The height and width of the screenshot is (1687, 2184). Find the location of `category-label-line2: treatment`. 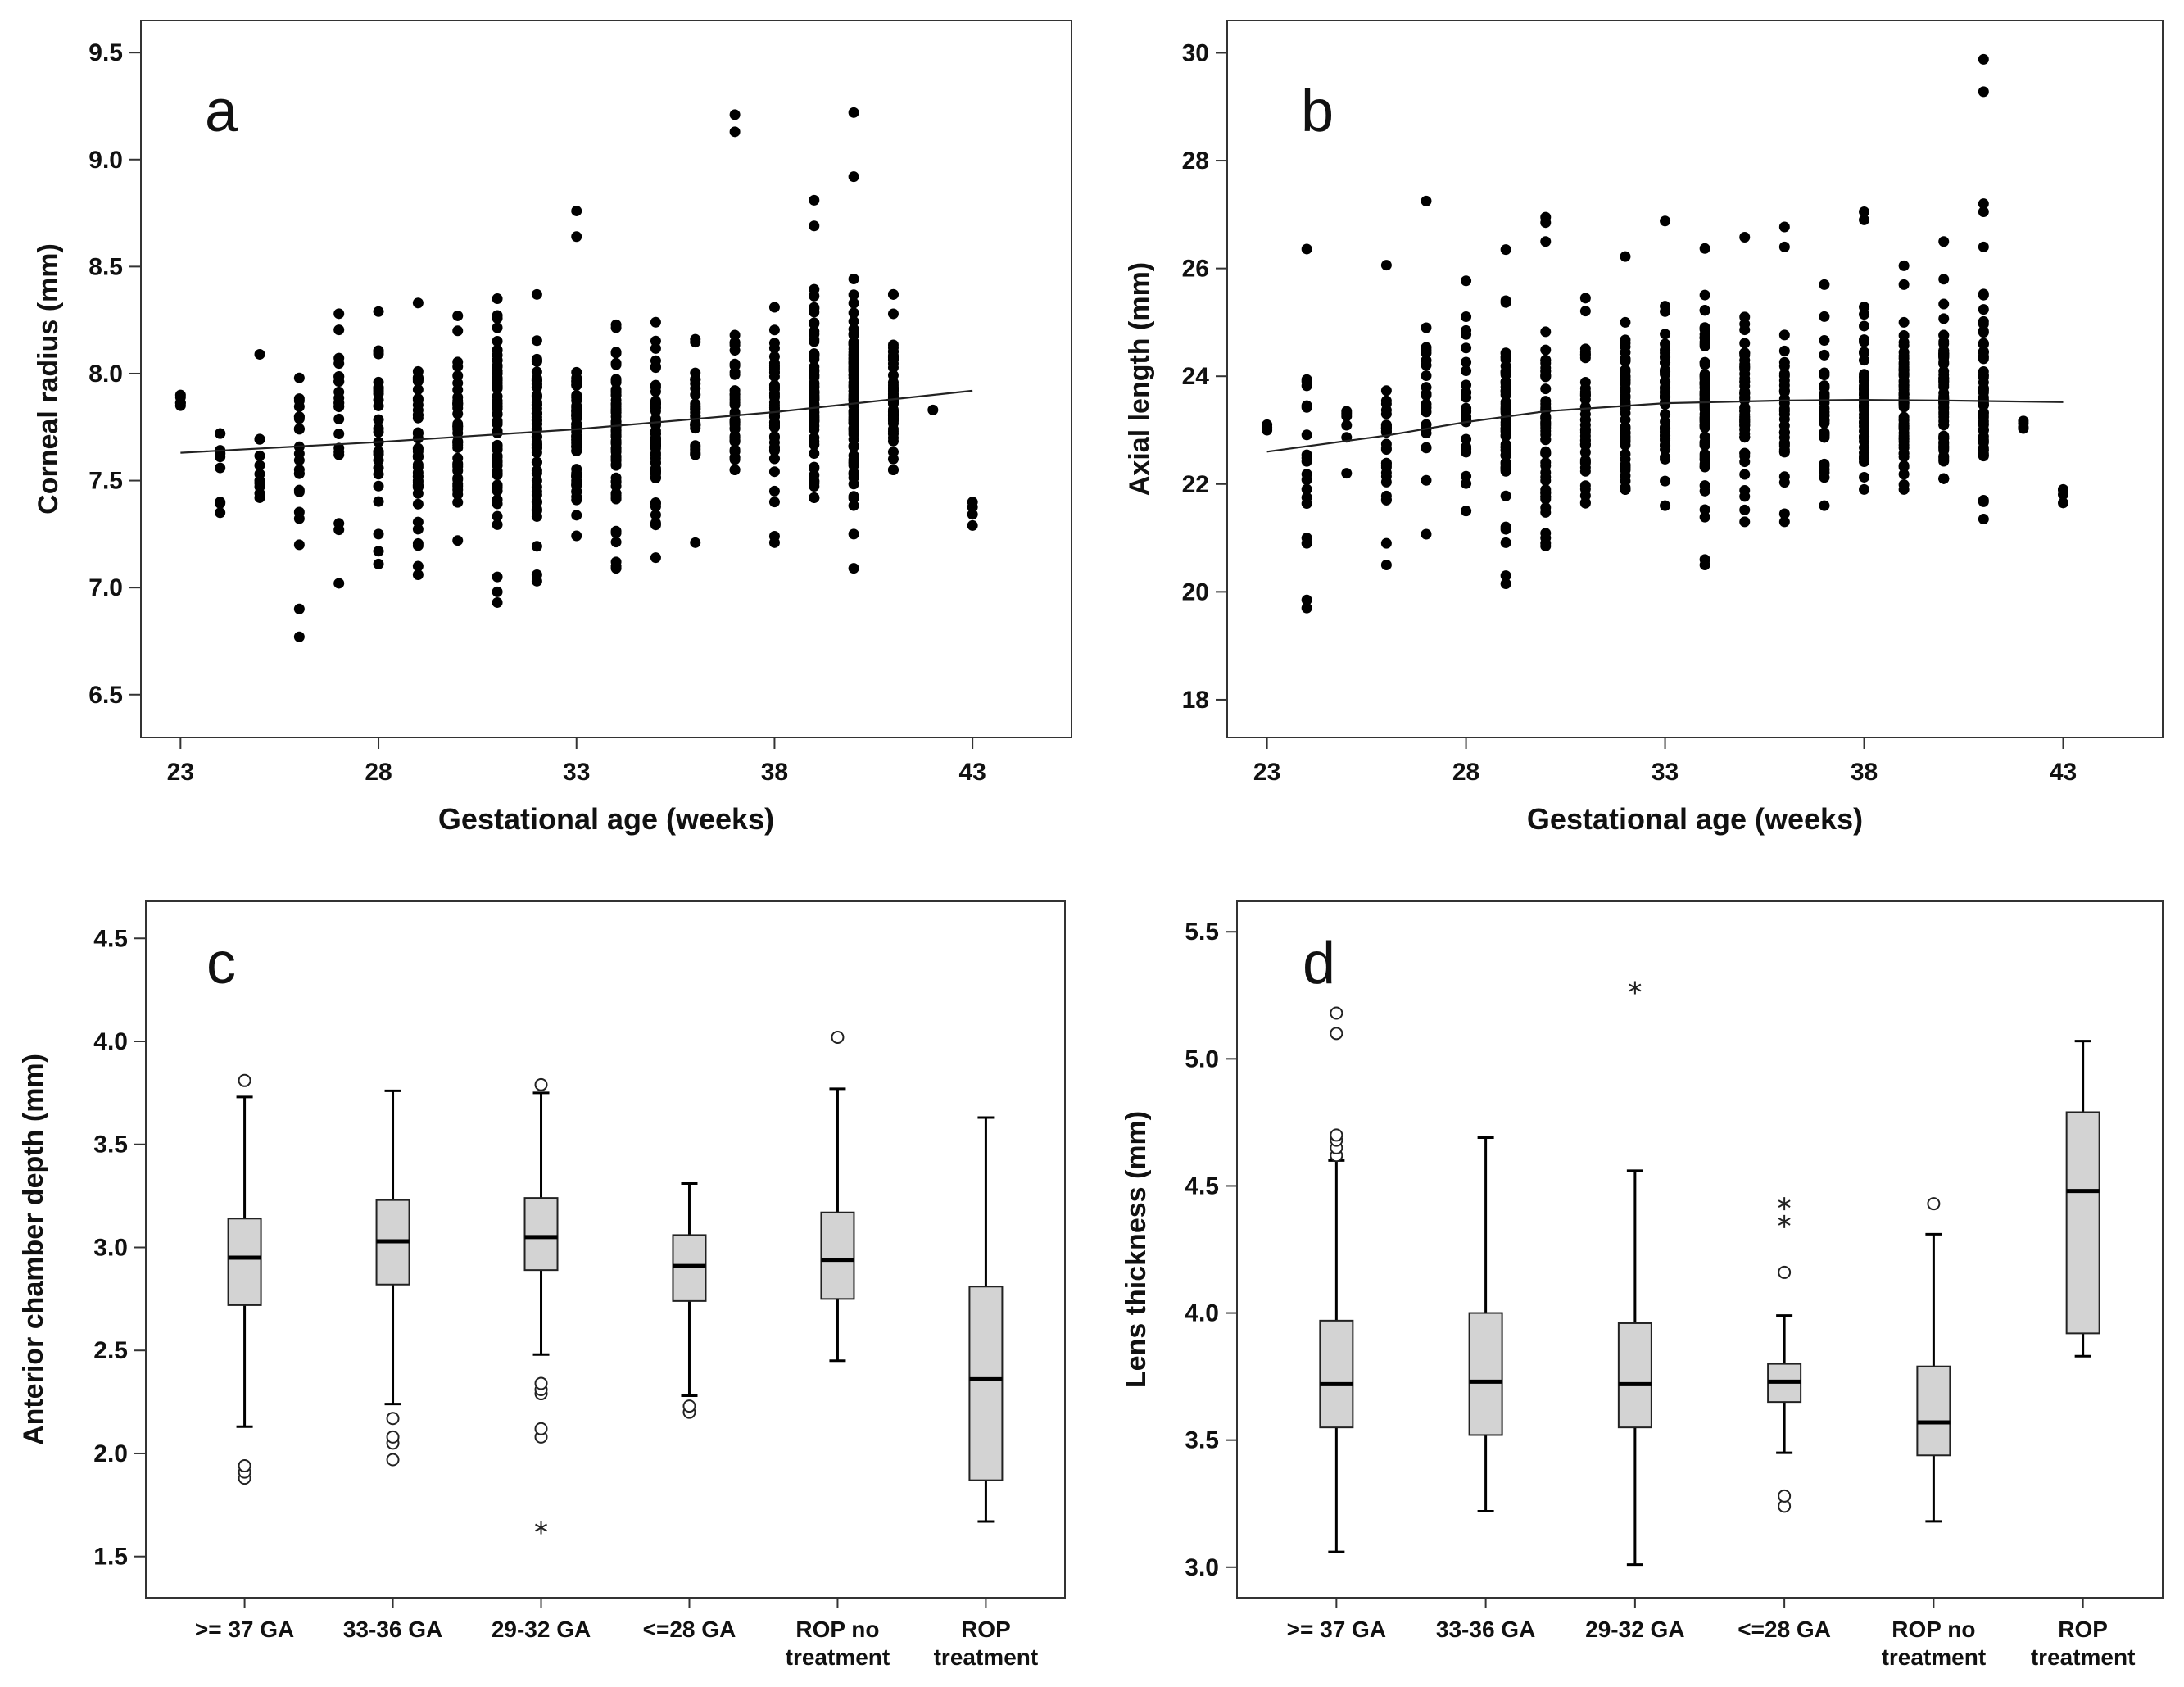

category-label-line2: treatment is located at coordinates (838, 1657).